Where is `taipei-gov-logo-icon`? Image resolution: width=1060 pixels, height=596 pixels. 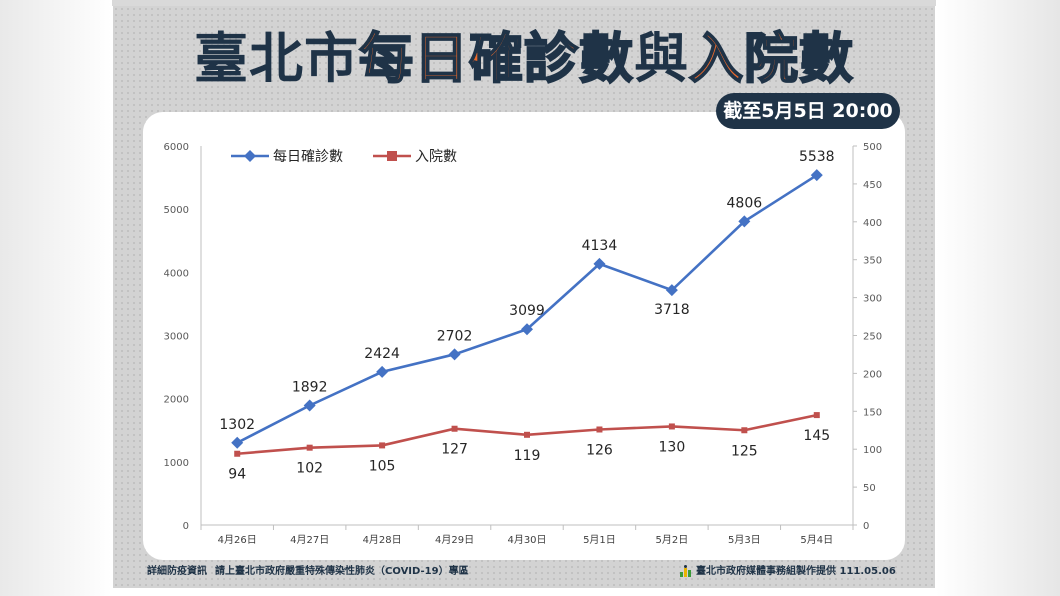 taipei-gov-logo-icon is located at coordinates (685, 571).